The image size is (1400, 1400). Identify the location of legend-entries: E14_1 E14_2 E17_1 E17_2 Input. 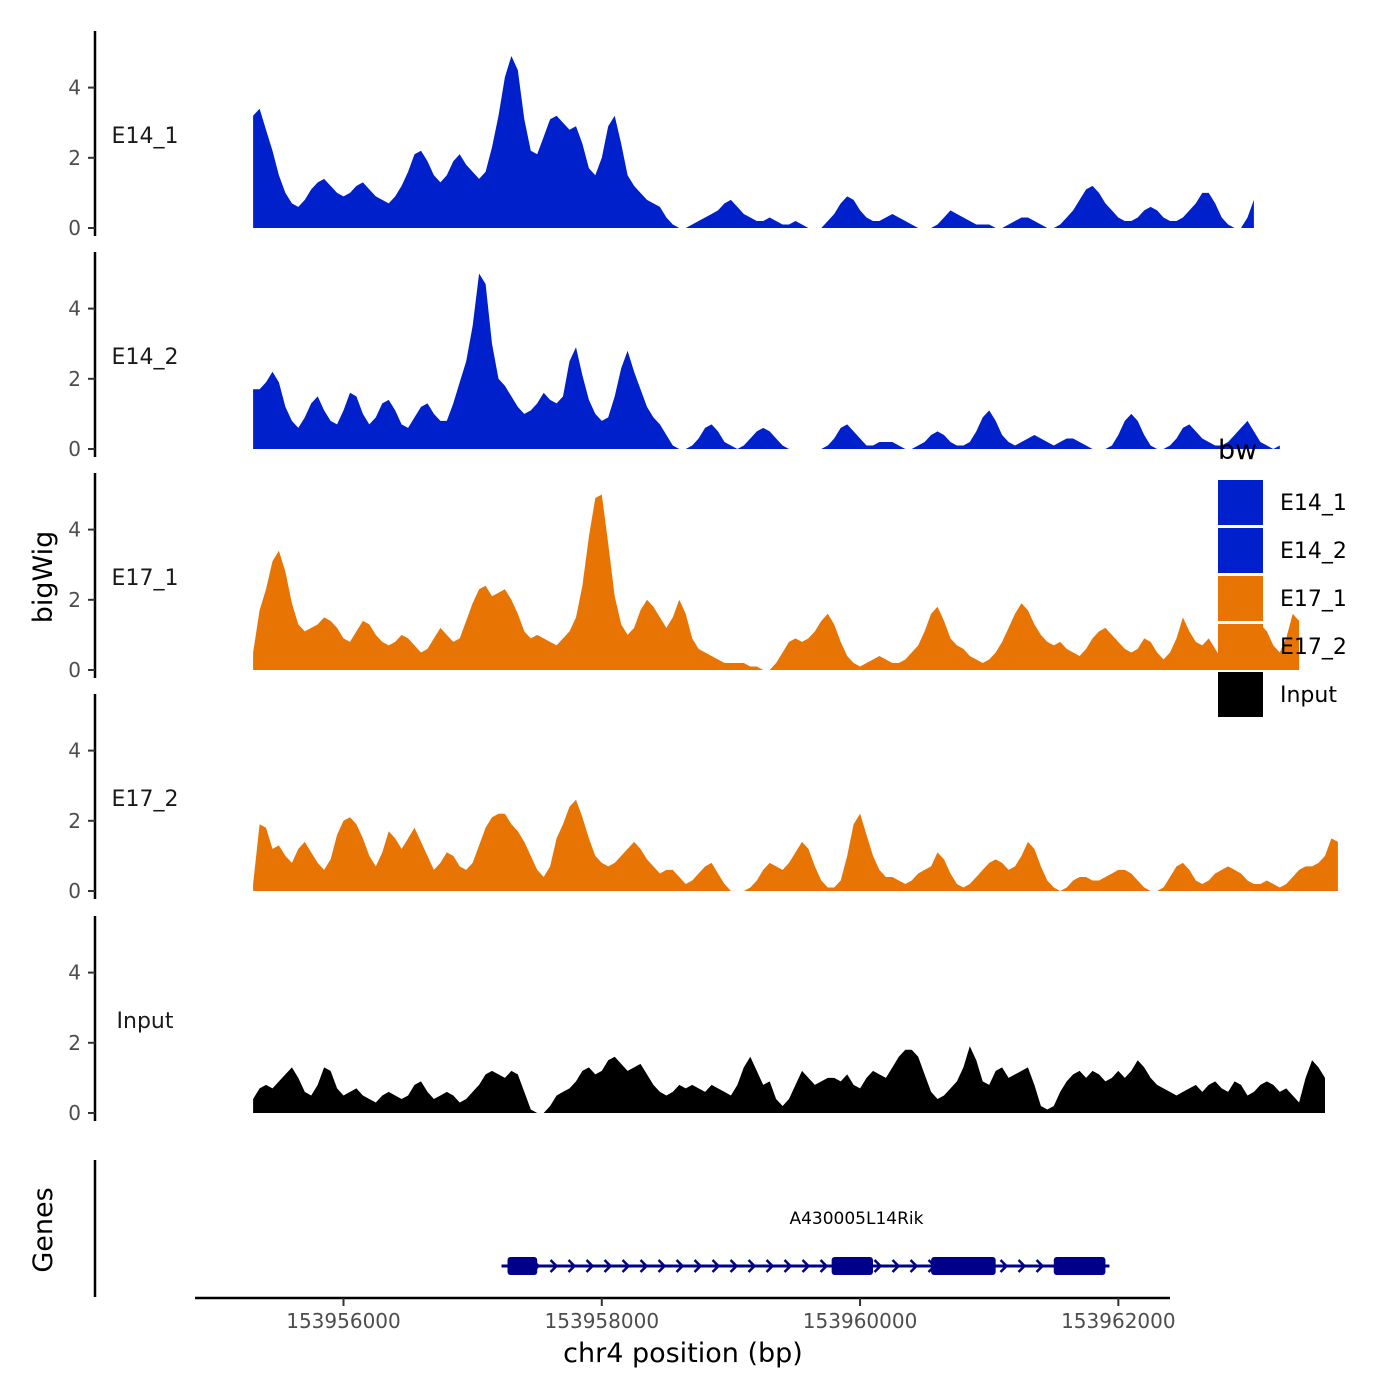
(1282, 598).